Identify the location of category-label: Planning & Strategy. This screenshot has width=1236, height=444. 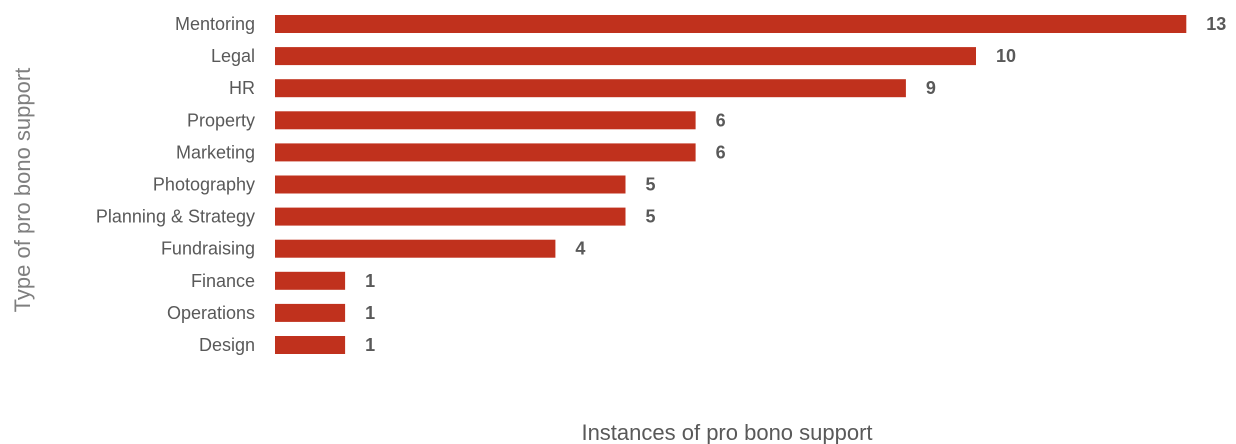
(175, 217).